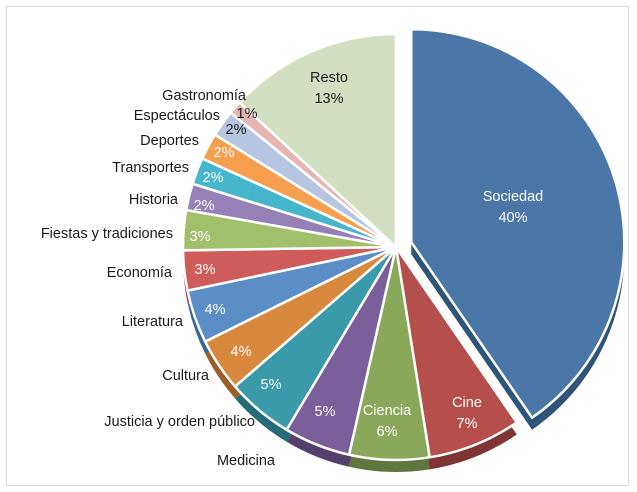 The image size is (637, 492). I want to click on slice-percent-deportes: 2%, so click(224, 153).